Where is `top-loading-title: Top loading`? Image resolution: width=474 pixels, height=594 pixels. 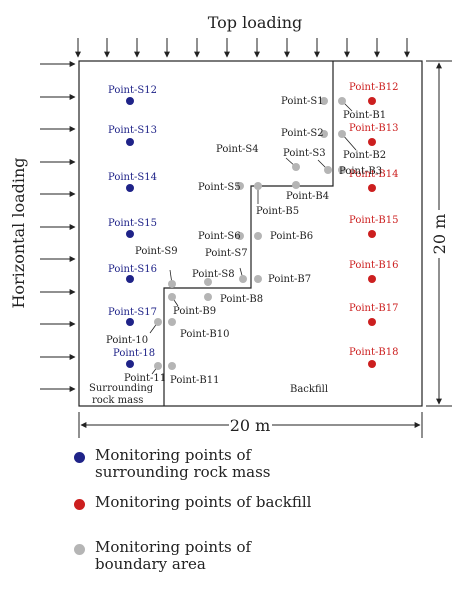 top-loading-title: Top loading is located at coordinates (255, 22).